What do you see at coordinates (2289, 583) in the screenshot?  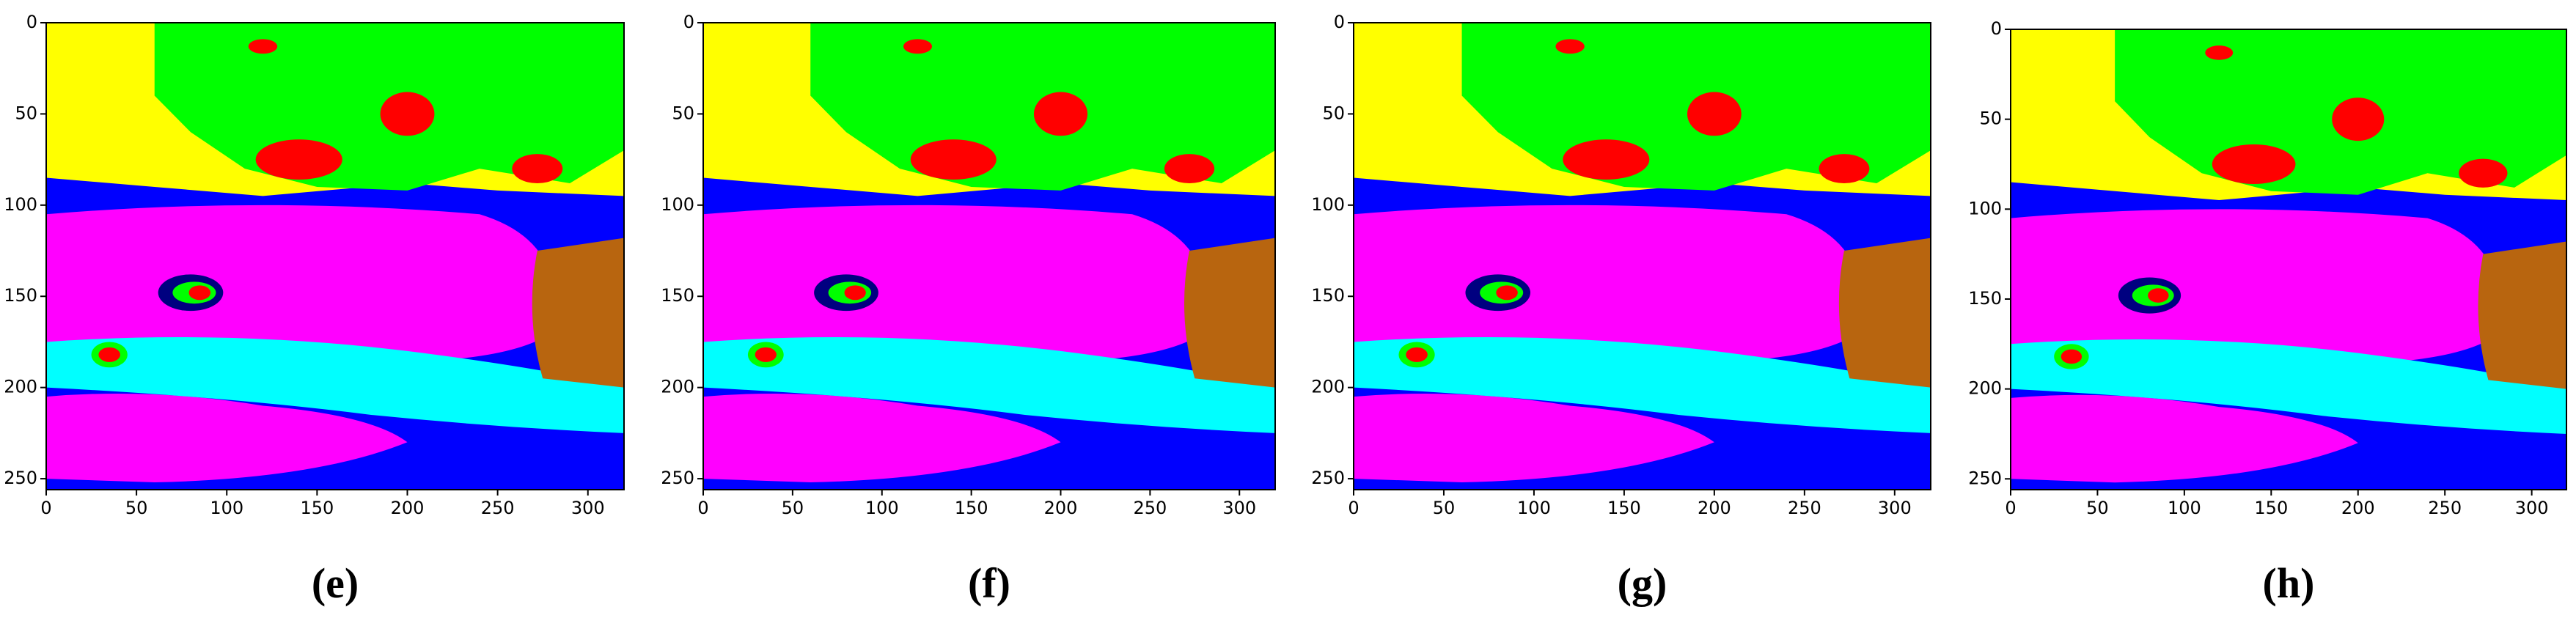 I see `panel-label: (h)` at bounding box center [2289, 583].